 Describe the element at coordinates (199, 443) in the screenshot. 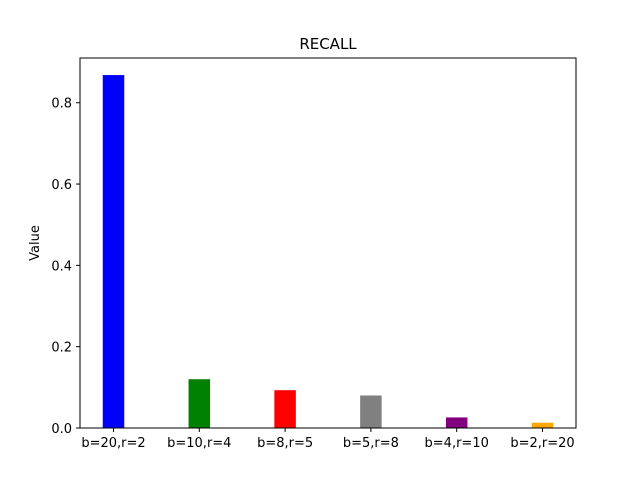

I see `x-tick-label: b=10,r=4` at that location.